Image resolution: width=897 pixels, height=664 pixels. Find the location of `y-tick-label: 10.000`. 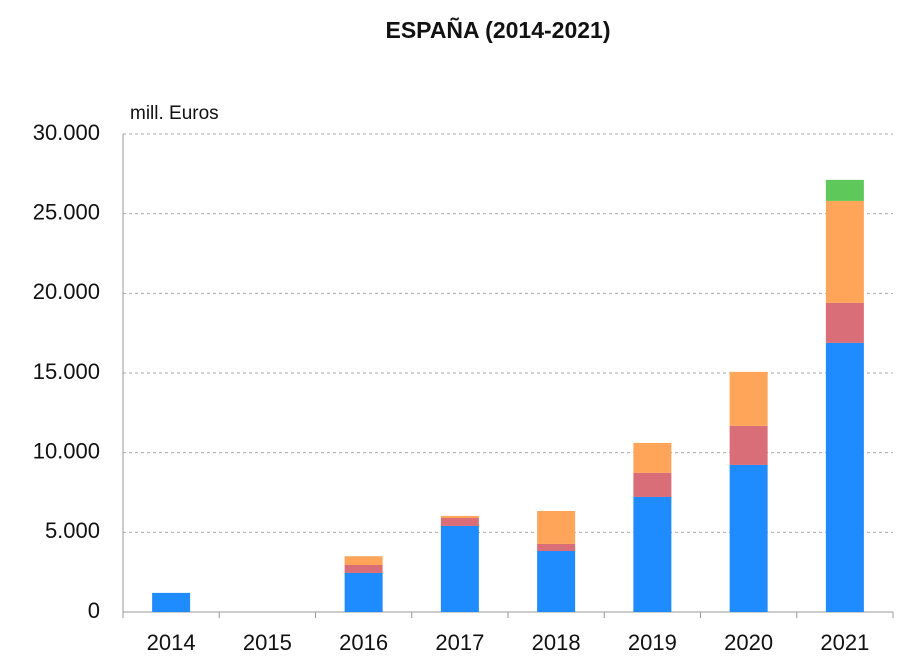

y-tick-label: 10.000 is located at coordinates (66, 450).